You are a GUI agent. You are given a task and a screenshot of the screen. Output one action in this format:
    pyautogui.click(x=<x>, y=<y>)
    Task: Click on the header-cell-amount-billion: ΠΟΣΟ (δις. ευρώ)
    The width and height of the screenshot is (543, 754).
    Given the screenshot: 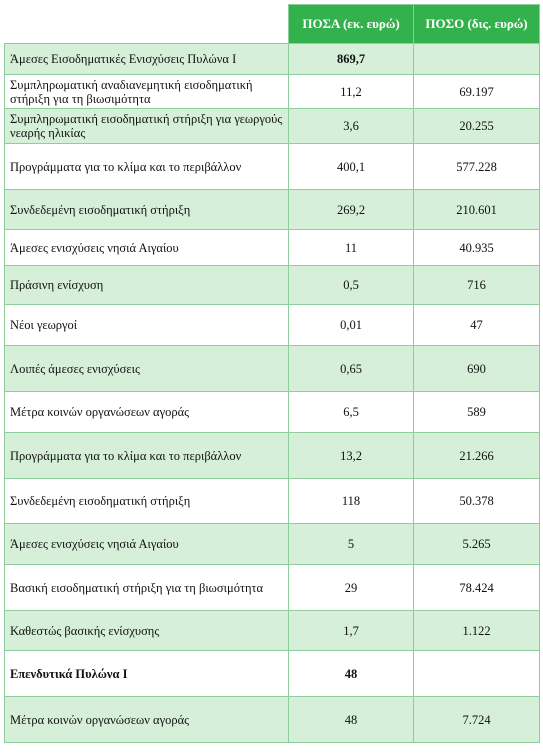 What is the action you would take?
    pyautogui.click(x=476, y=24)
    